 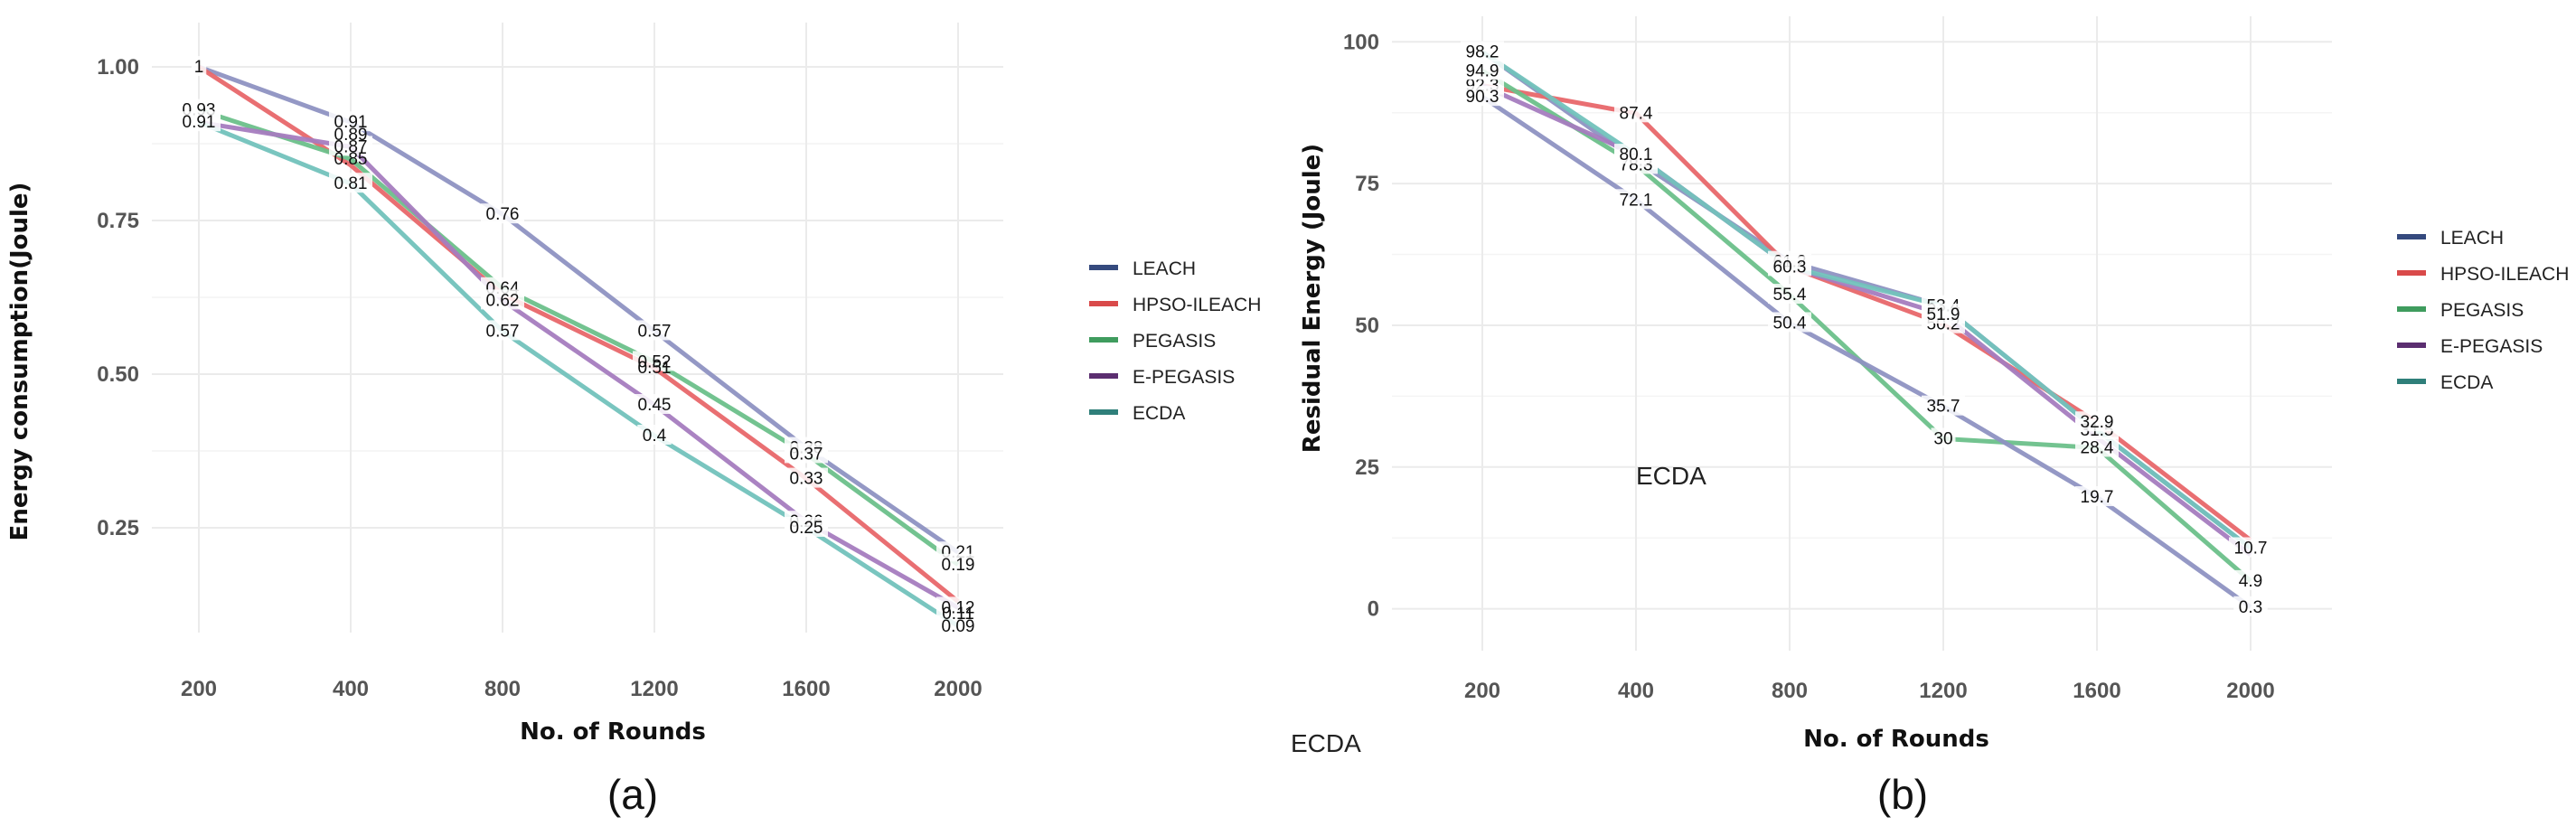 I want to click on panel-b-data-label: 32.9, so click(x=2097, y=422).